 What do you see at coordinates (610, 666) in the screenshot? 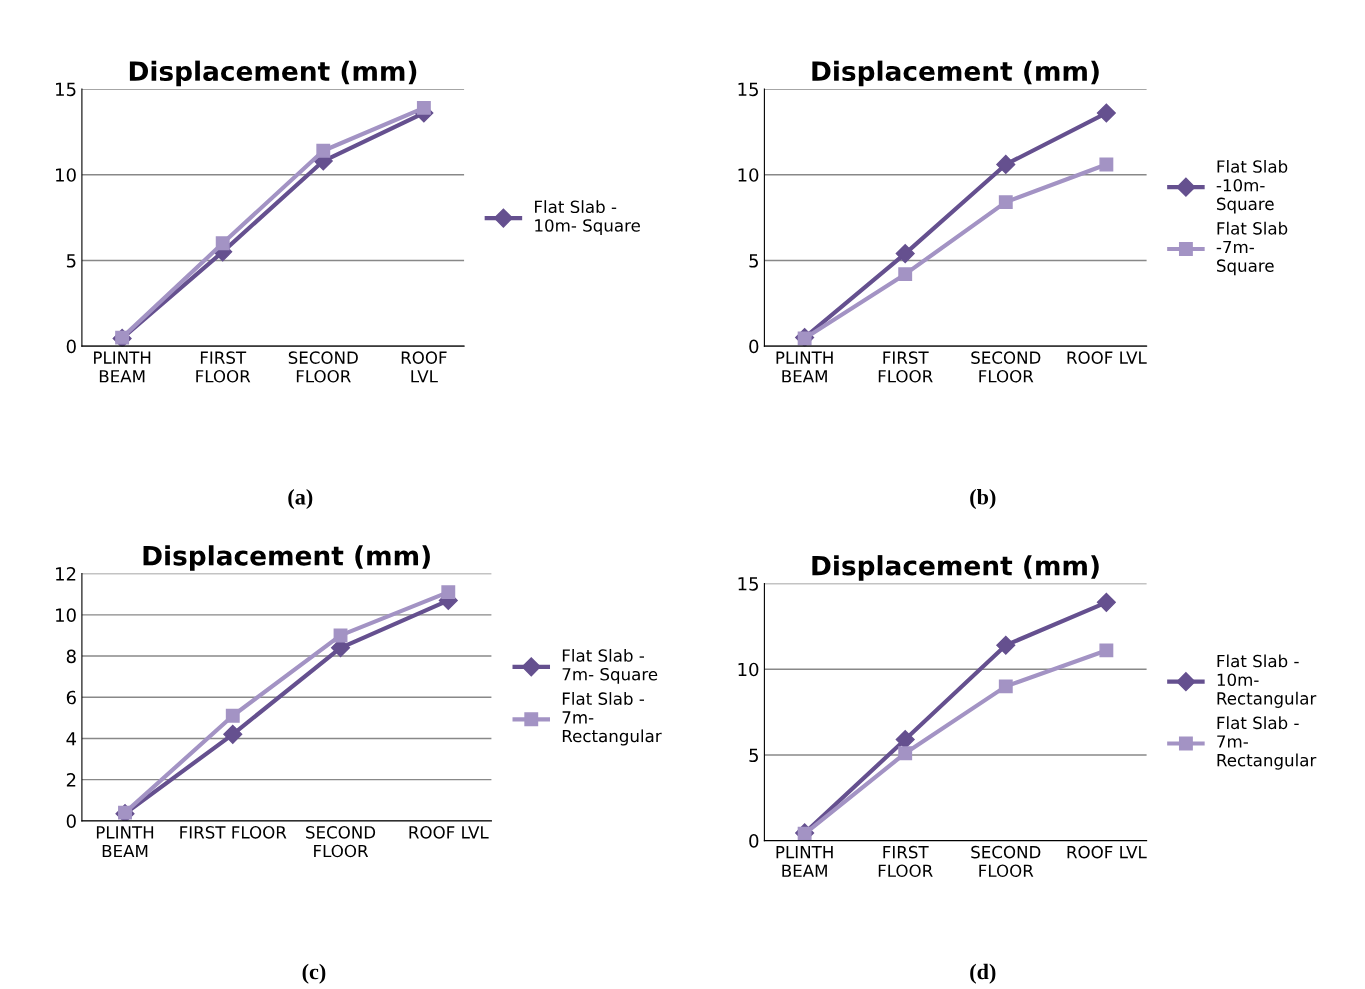
I see `legend-label: Flat Slab - 7m- Square` at bounding box center [610, 666].